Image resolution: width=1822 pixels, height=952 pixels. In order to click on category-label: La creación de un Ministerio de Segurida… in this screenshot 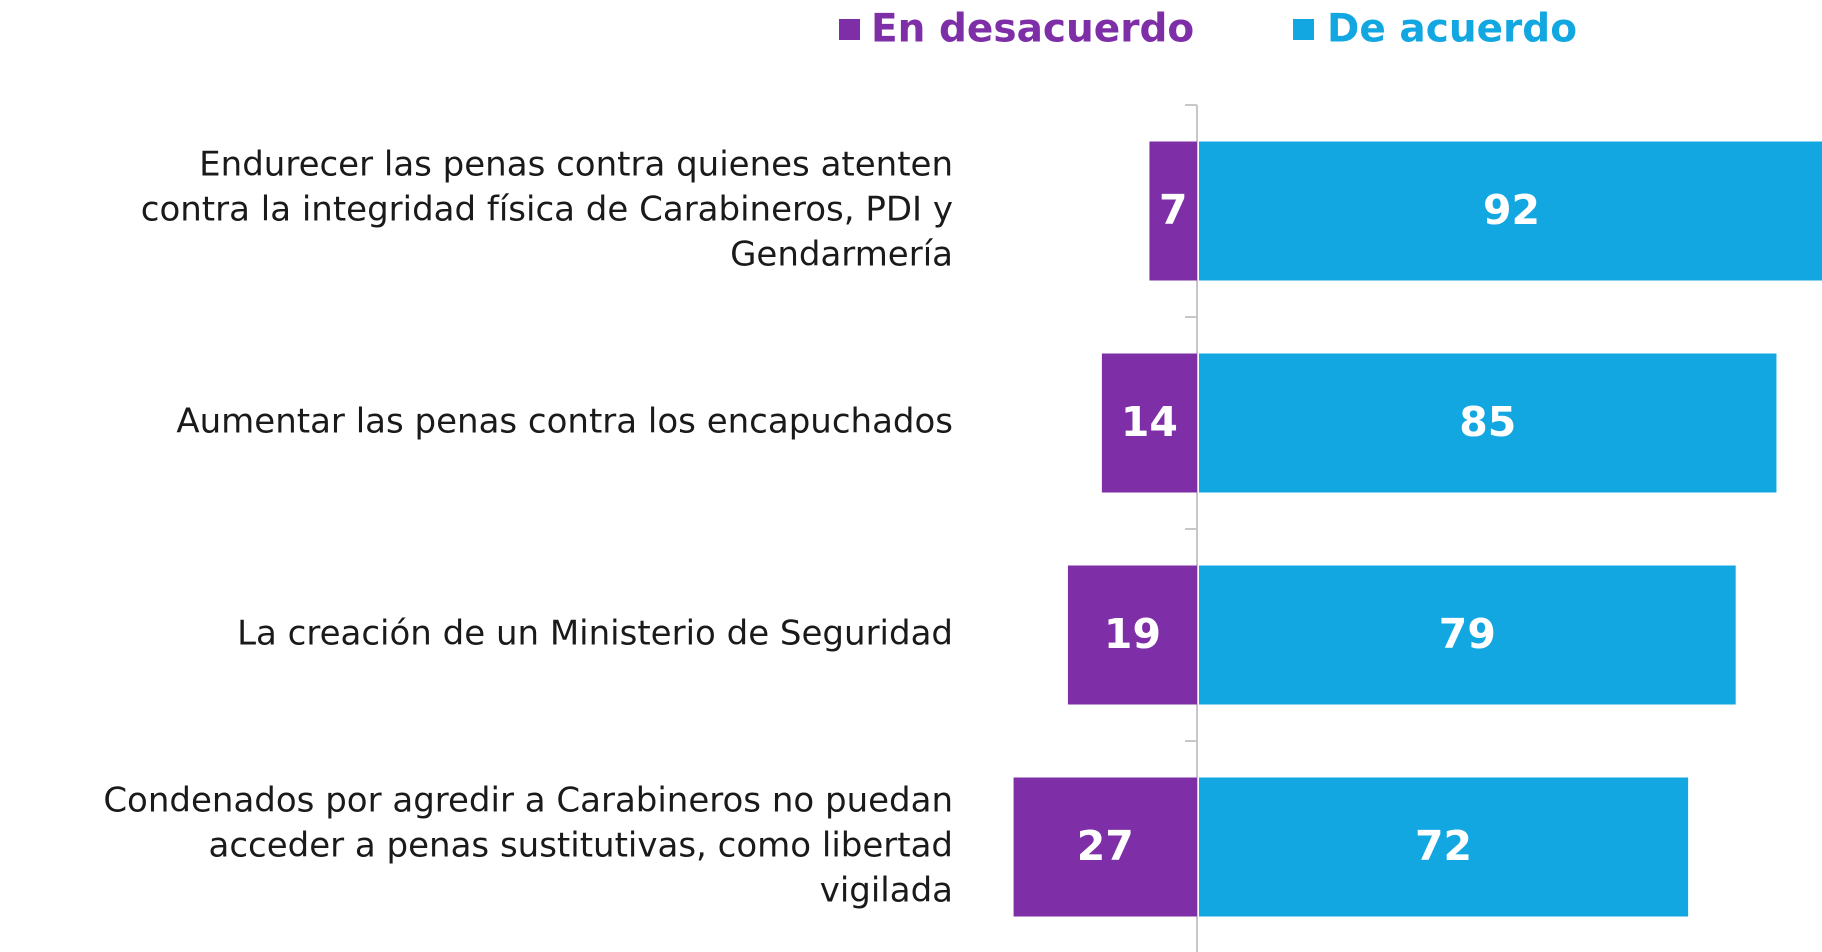, I will do `click(595, 634)`.